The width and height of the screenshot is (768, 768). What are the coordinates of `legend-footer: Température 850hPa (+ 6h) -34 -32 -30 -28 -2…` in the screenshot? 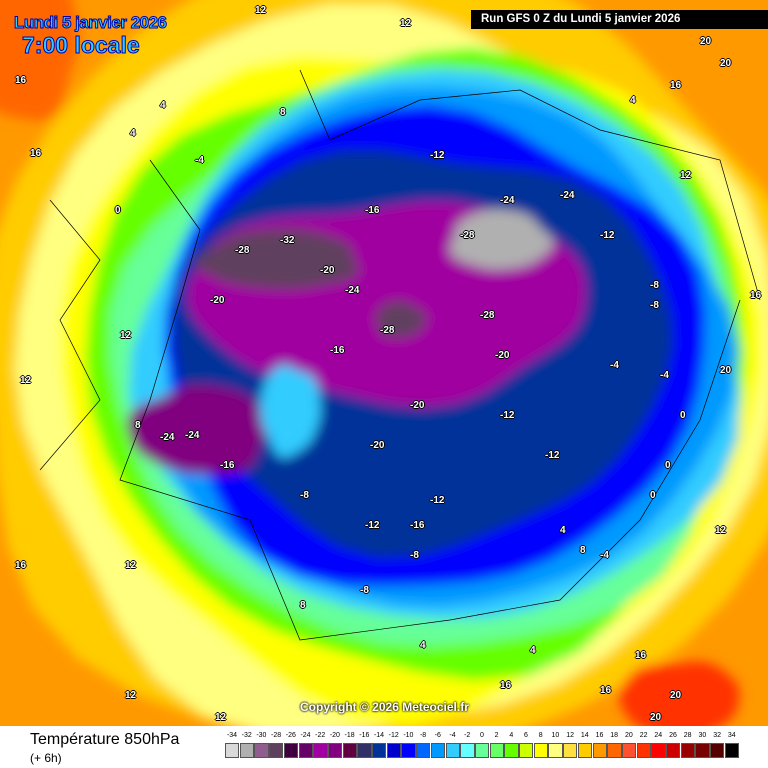 It's located at (384, 747).